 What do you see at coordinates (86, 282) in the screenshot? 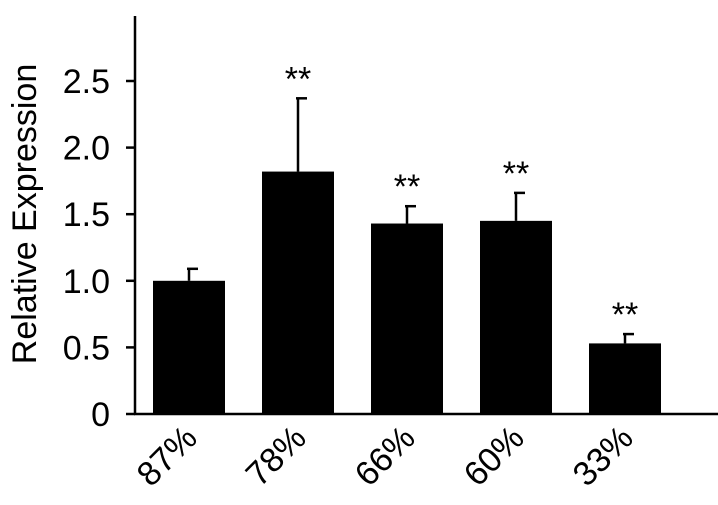
I see `y-tick-label: 1.0` at bounding box center [86, 282].